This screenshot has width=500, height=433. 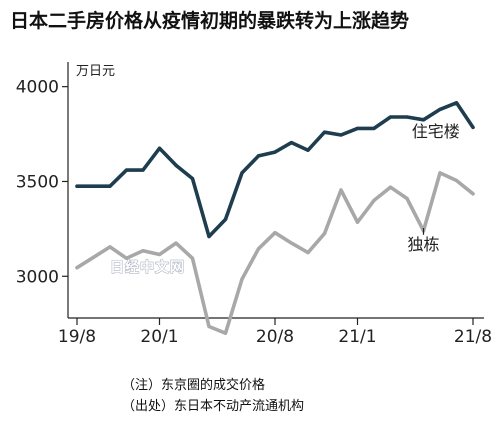 I want to click on series-label-detached: 独栋, so click(x=424, y=244).